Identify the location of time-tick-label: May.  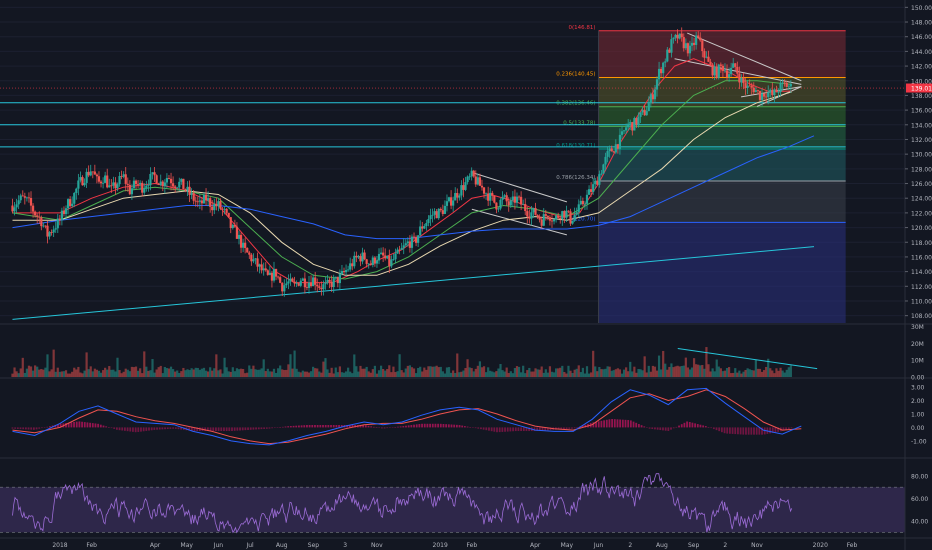
(187, 545).